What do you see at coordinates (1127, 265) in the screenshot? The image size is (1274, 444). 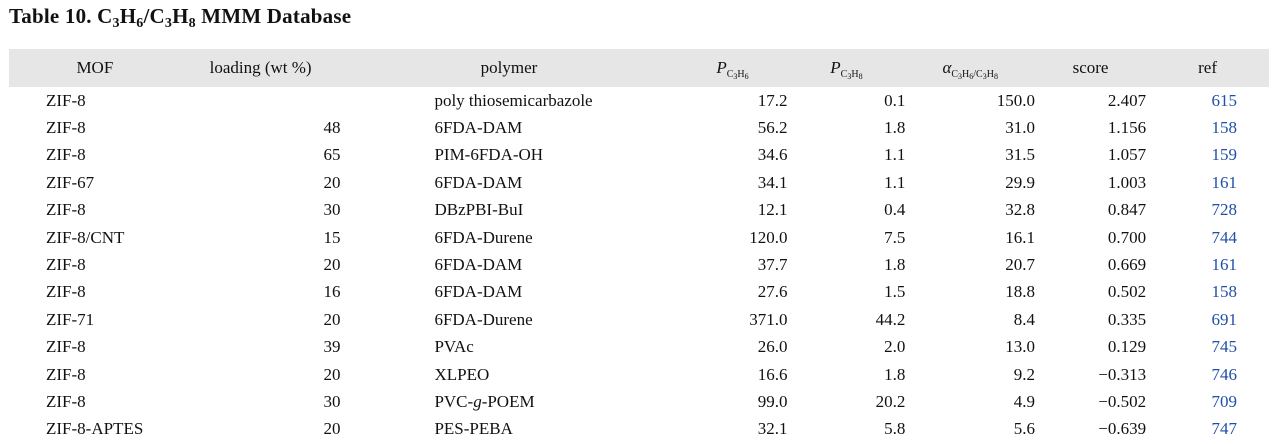 I see `cell-score: 0.669` at bounding box center [1127, 265].